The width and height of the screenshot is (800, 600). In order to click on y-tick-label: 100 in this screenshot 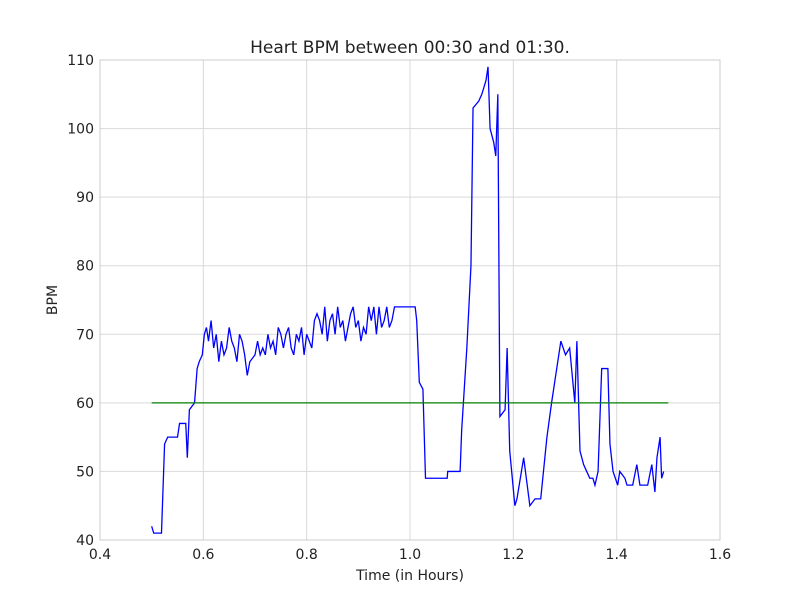, I will do `click(80, 130)`.